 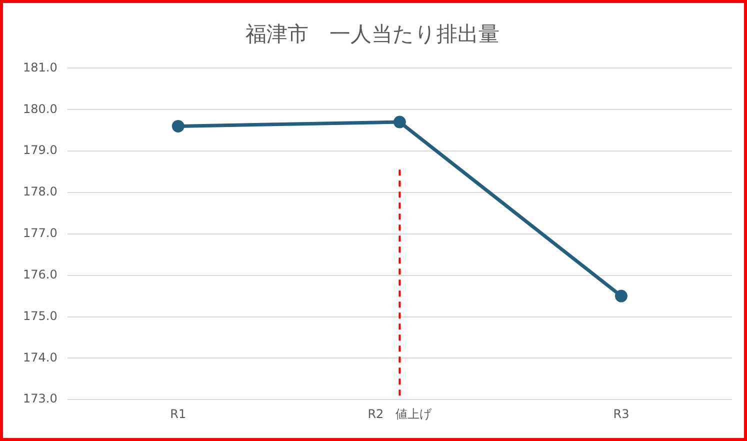 What do you see at coordinates (40, 357) in the screenshot?
I see `y-tick-label: 174.0` at bounding box center [40, 357].